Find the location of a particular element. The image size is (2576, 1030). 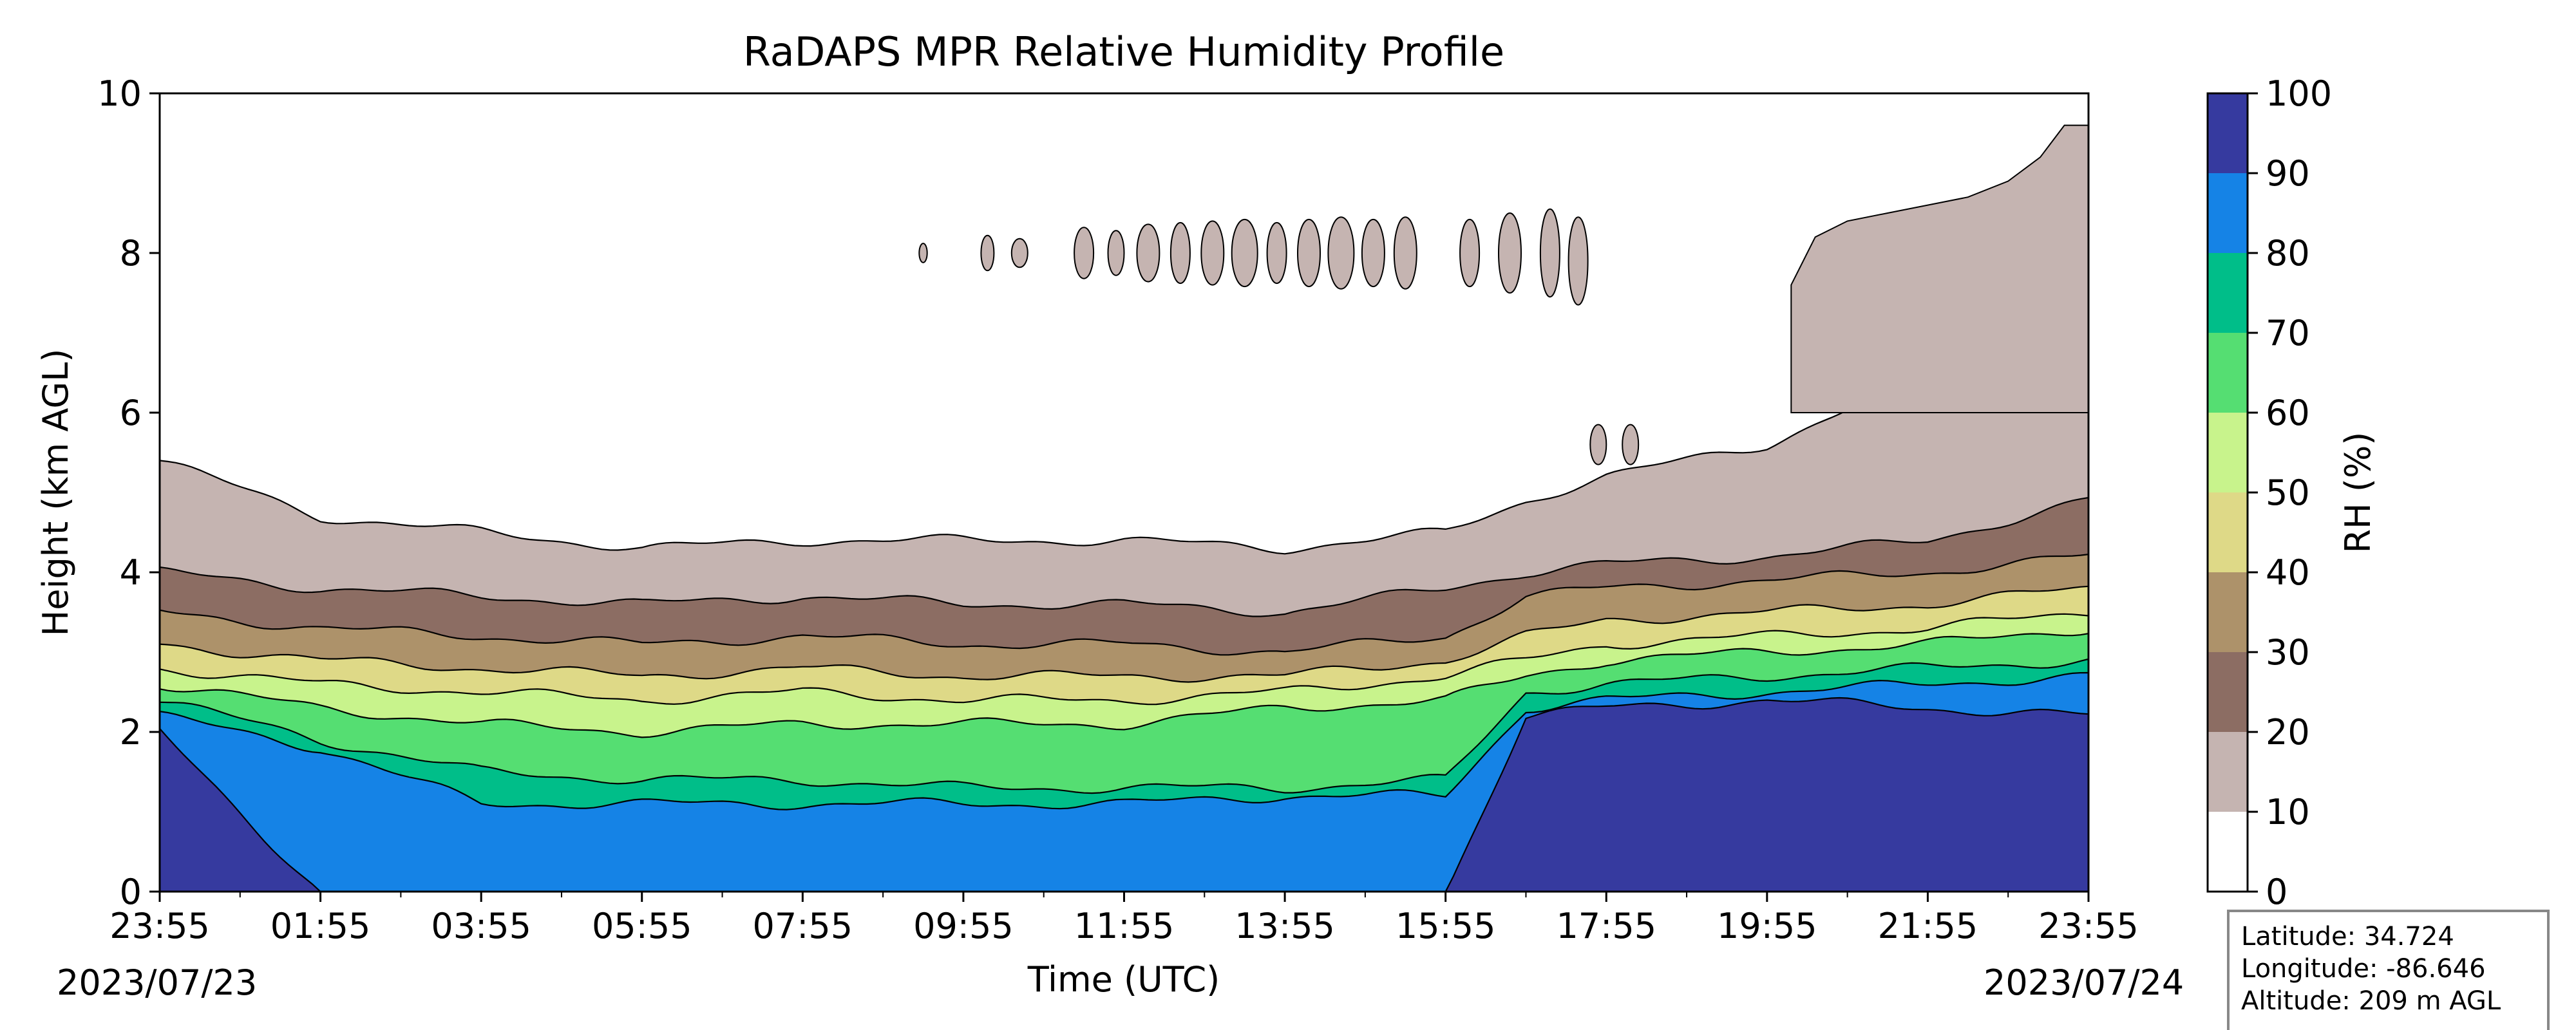

x-tick-label: 17:55 is located at coordinates (1606, 926).